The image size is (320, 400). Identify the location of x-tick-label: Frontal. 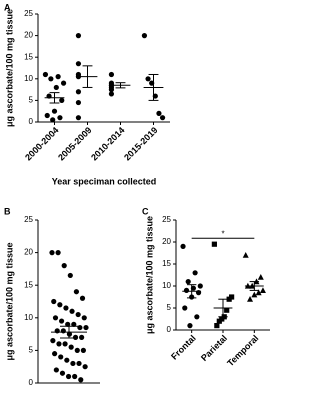
(183, 347).